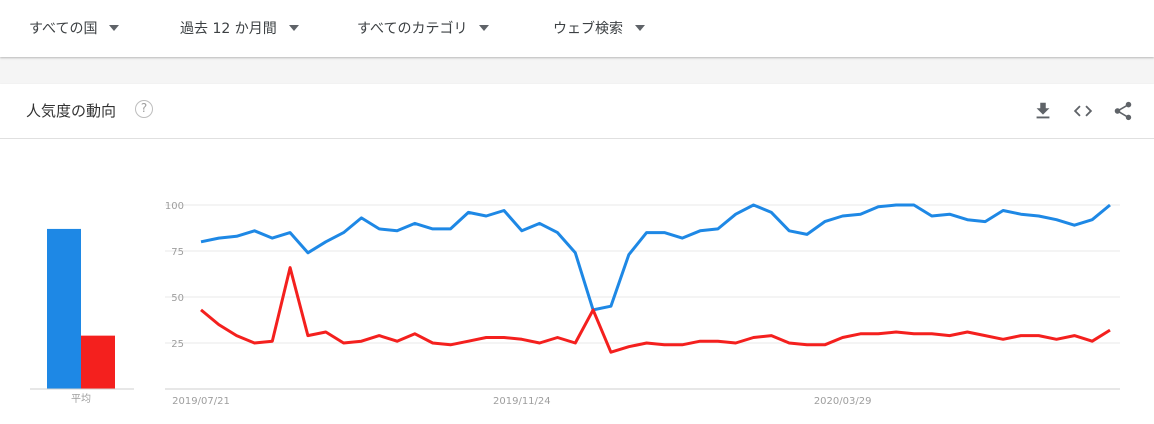 The width and height of the screenshot is (1154, 424). Describe the element at coordinates (177, 252) in the screenshot. I see `y-tick-label: 75` at that location.